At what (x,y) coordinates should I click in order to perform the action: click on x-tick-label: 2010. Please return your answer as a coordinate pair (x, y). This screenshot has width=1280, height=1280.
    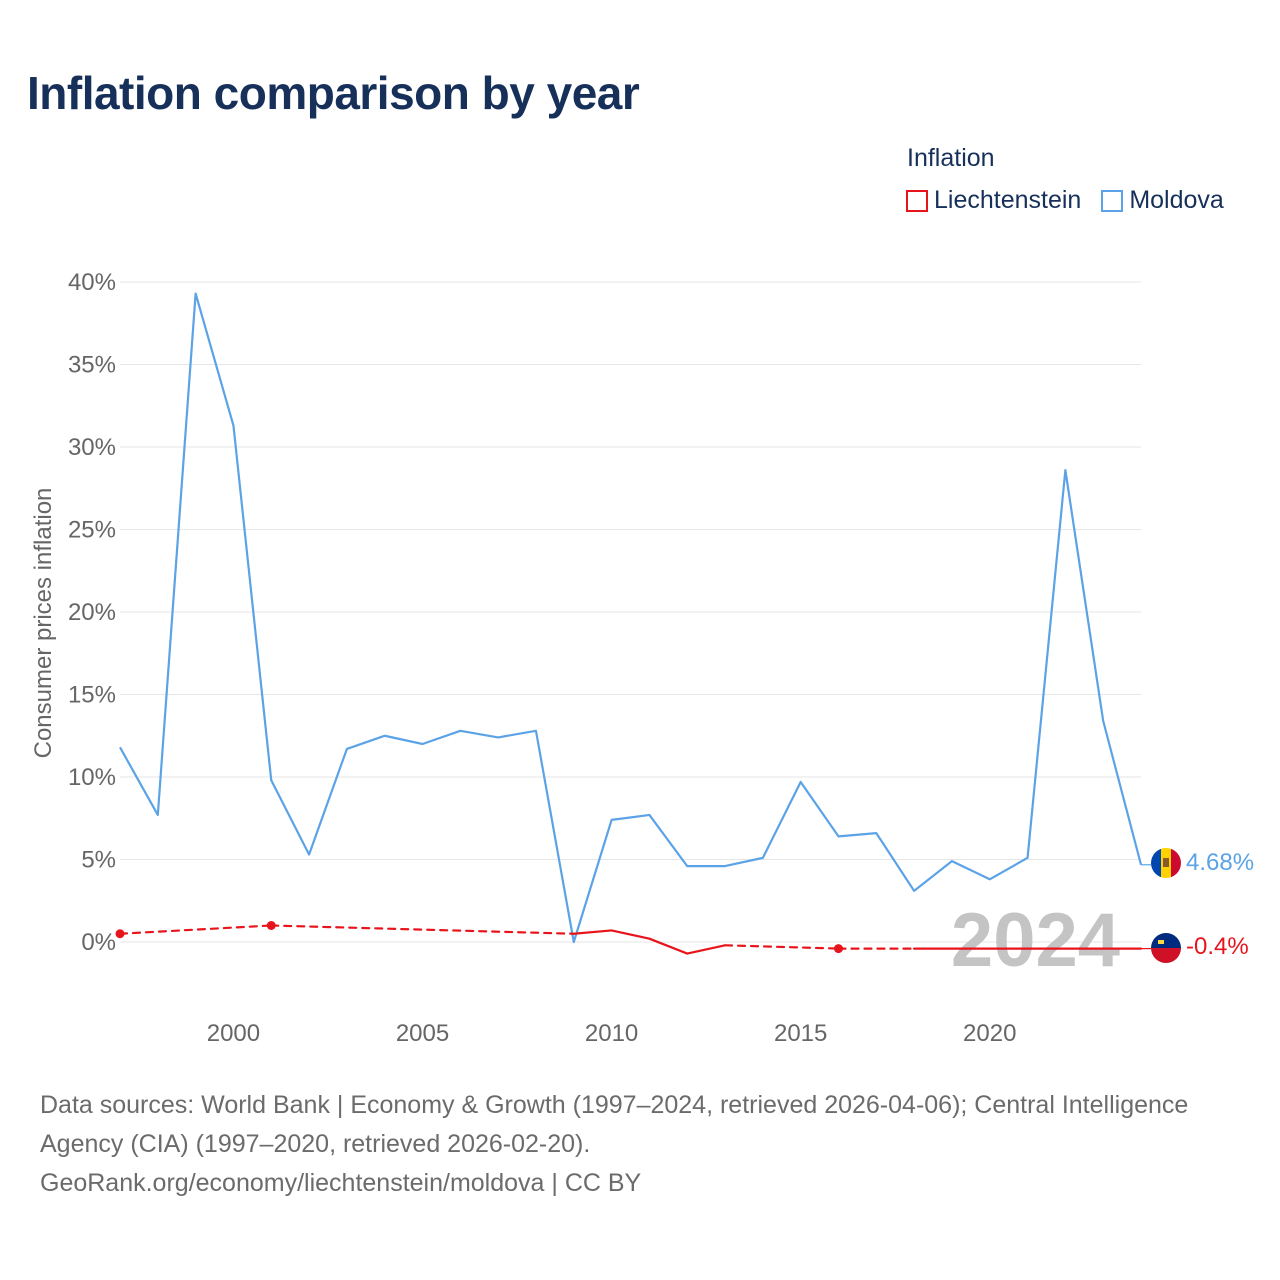
    Looking at the image, I should click on (611, 1033).